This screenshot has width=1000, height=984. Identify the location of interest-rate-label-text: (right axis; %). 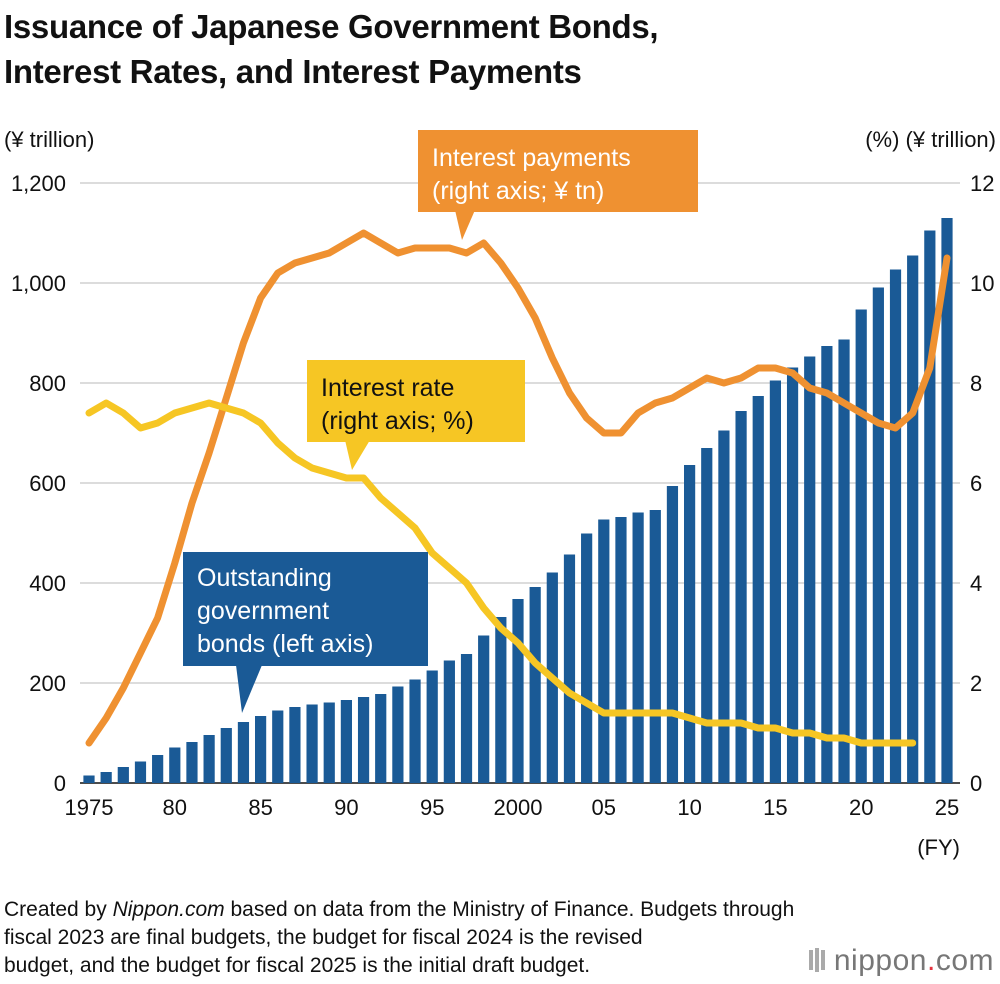
(397, 421).